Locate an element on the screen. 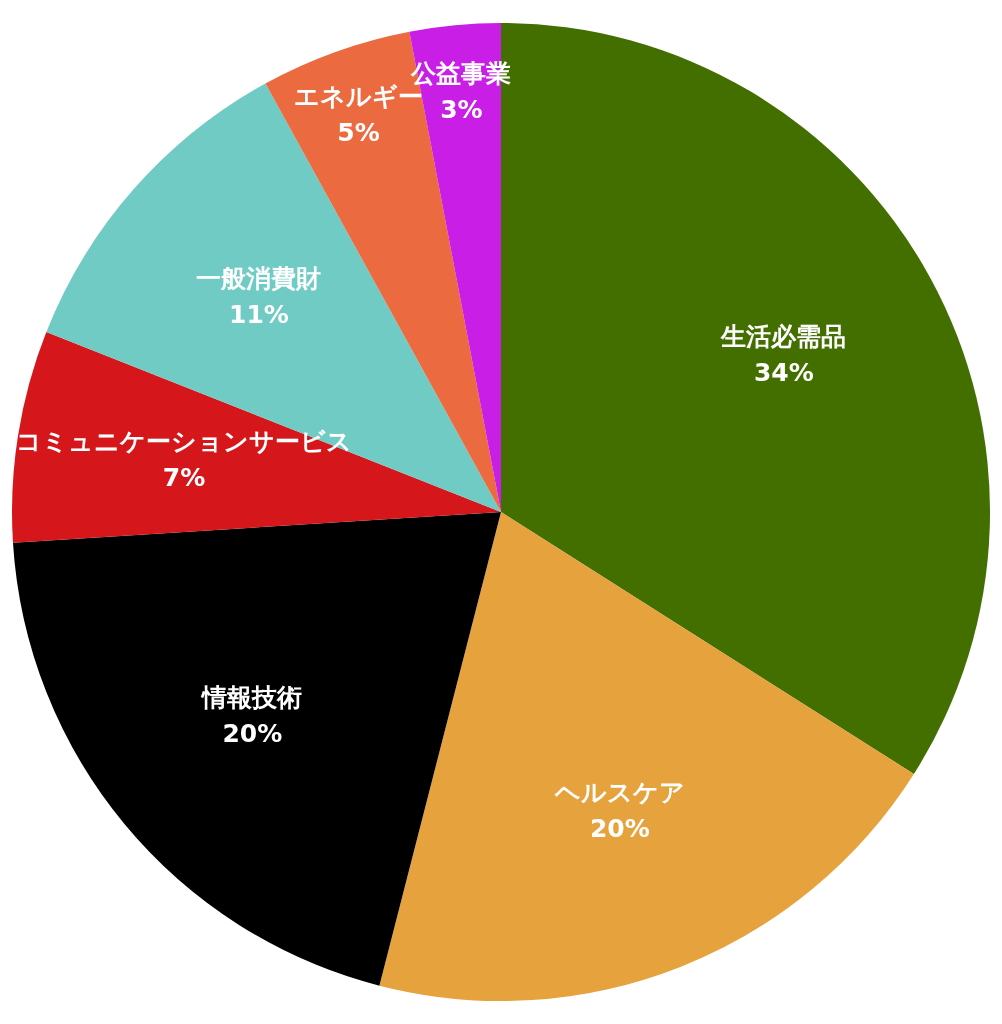 The height and width of the screenshot is (1024, 1002). data-label: 7% is located at coordinates (184, 478).